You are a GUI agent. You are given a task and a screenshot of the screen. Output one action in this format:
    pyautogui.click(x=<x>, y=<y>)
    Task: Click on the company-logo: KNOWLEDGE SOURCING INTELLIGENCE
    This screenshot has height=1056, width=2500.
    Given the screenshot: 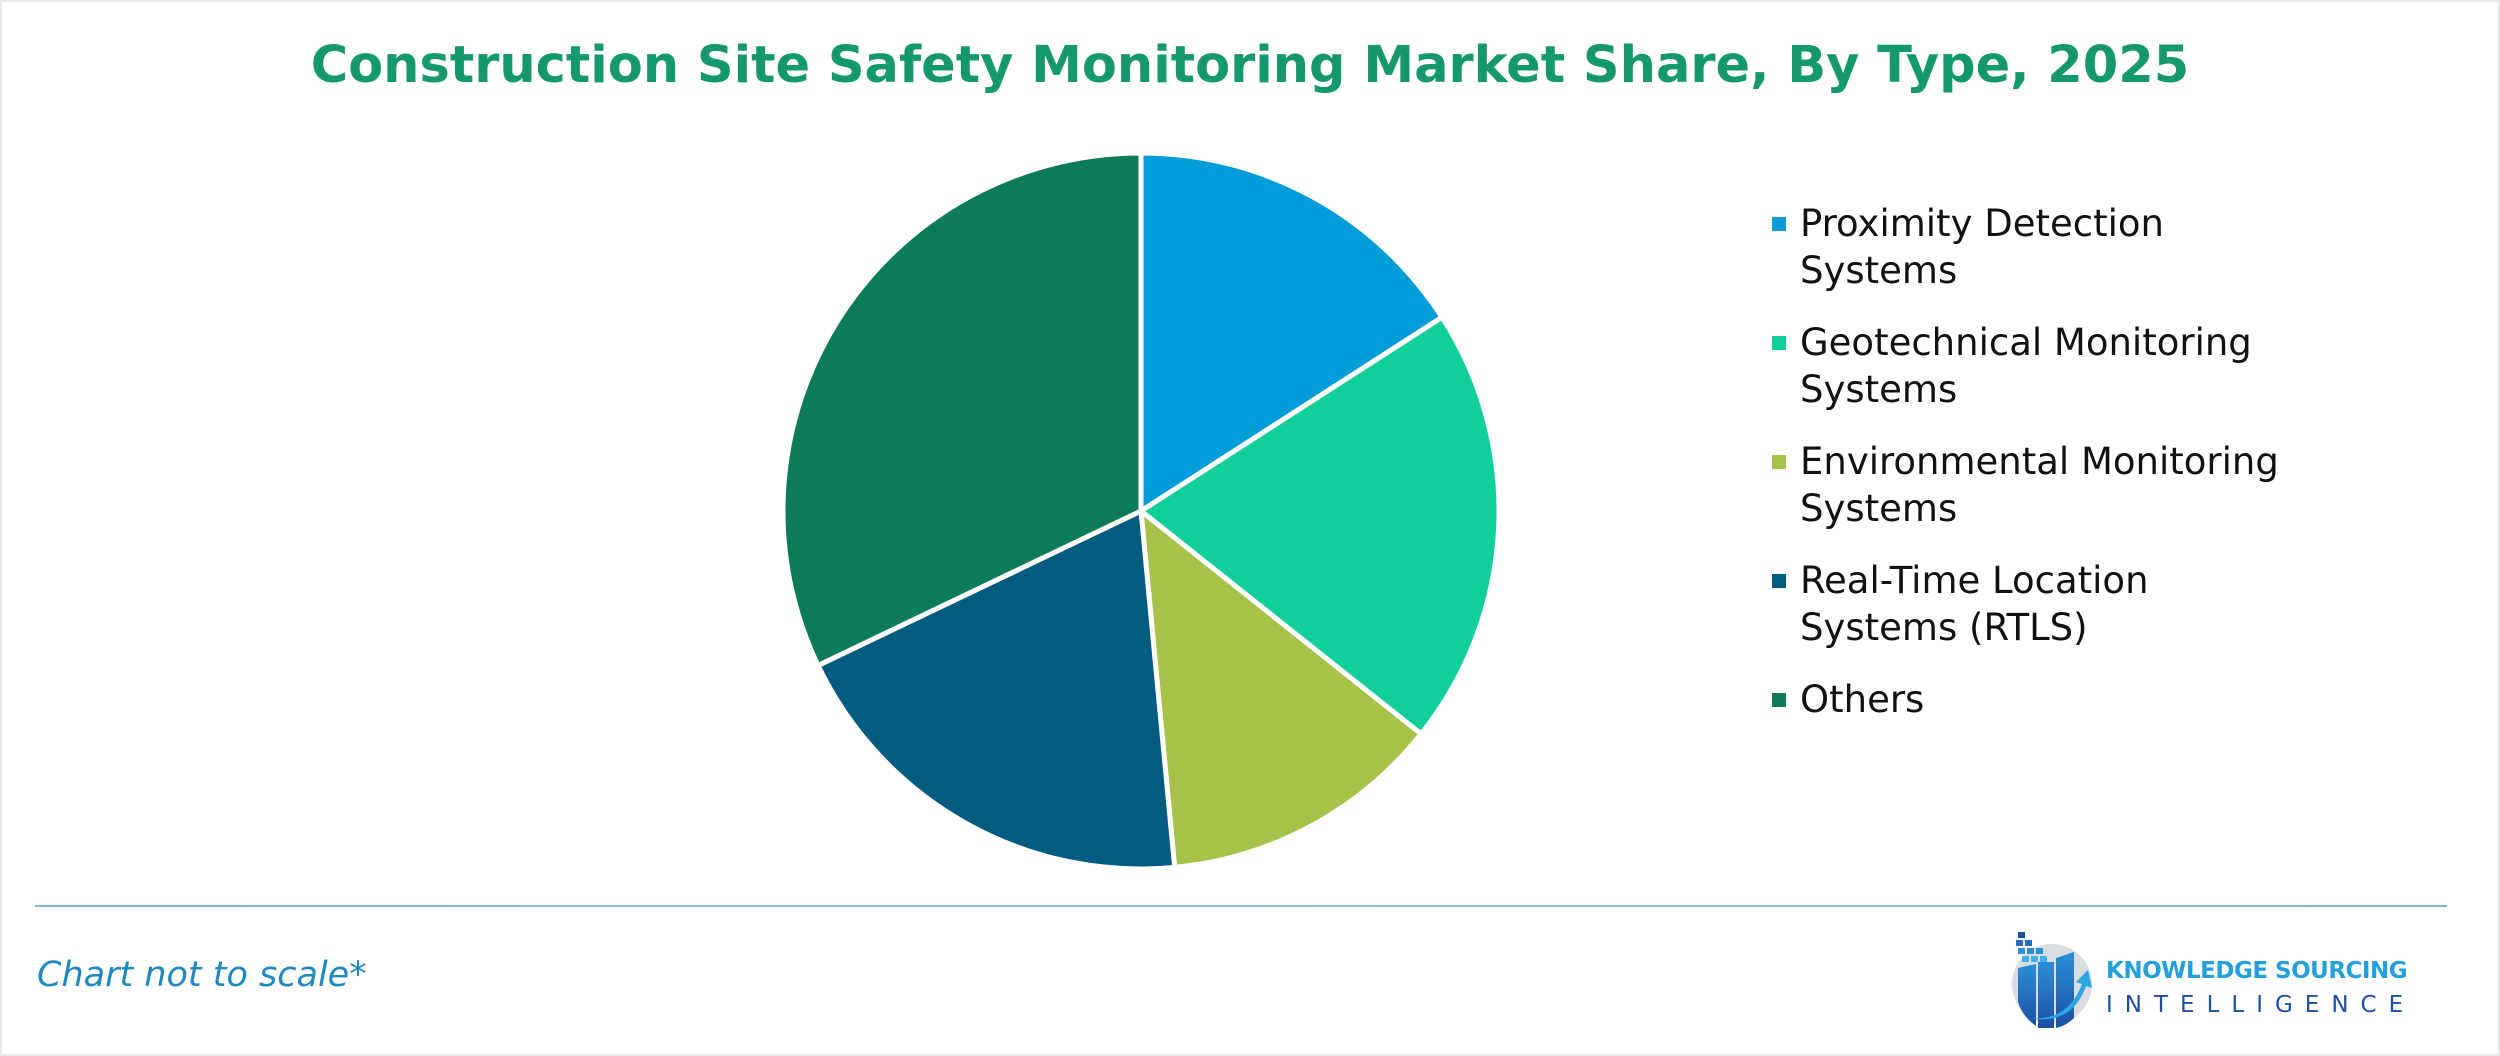 What is the action you would take?
    pyautogui.click(x=2218, y=973)
    